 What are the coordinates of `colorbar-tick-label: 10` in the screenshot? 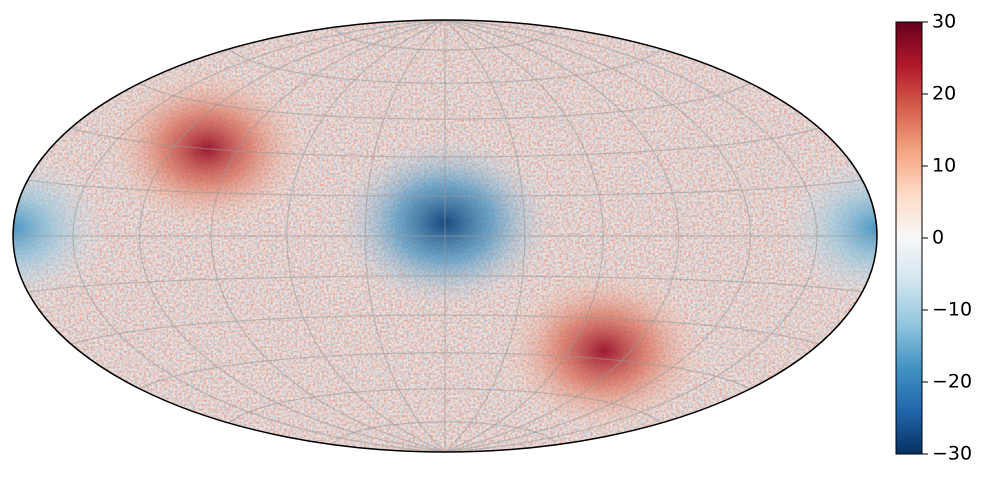 It's located at (944, 166).